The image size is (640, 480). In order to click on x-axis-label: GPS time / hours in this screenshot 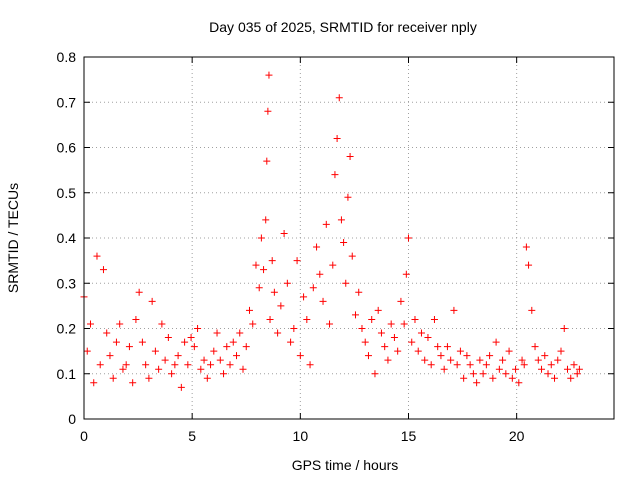, I will do `click(345, 465)`.